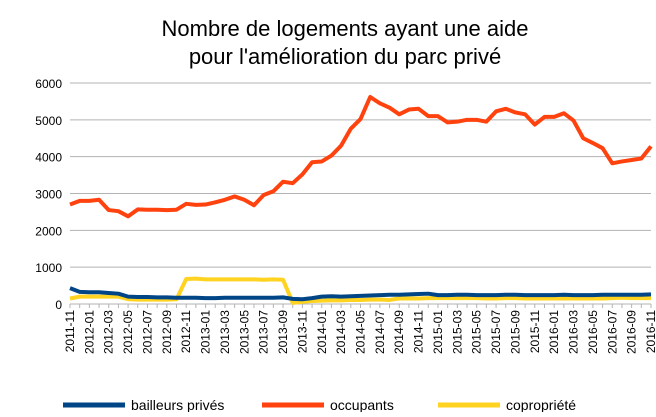 The width and height of the screenshot is (656, 417). Describe the element at coordinates (177, 404) in the screenshot. I see `legend-label: bailleurs privés` at that location.